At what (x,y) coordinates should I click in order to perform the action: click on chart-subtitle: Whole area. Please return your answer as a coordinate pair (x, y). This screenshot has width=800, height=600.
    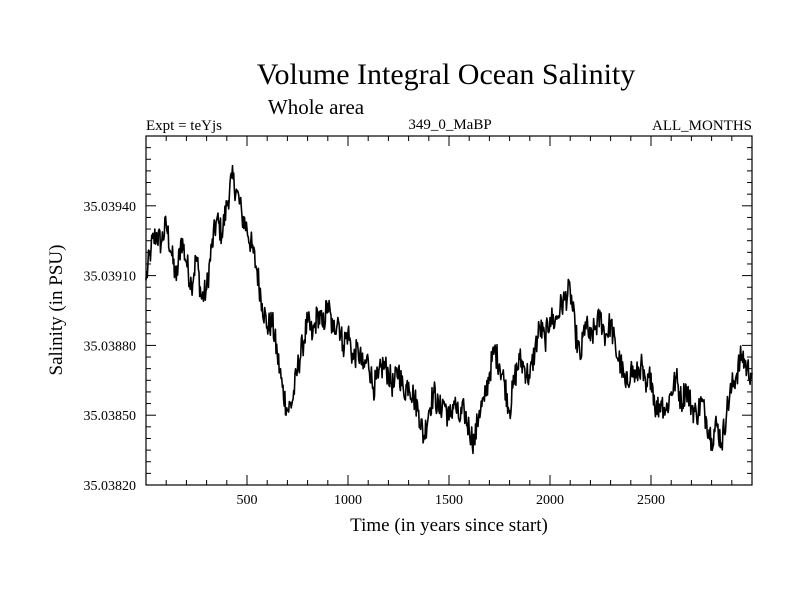
    Looking at the image, I should click on (316, 107).